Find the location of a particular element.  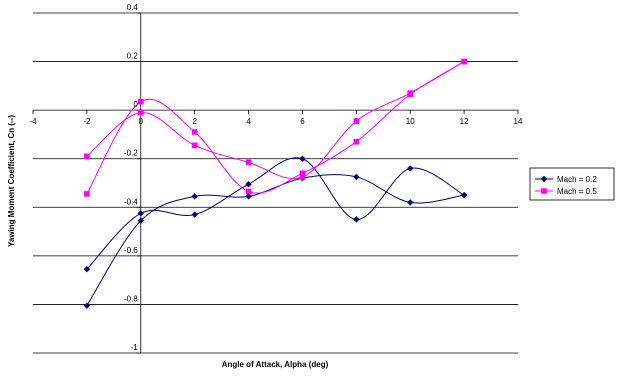

x-tick-label: 2 is located at coordinates (194, 121).